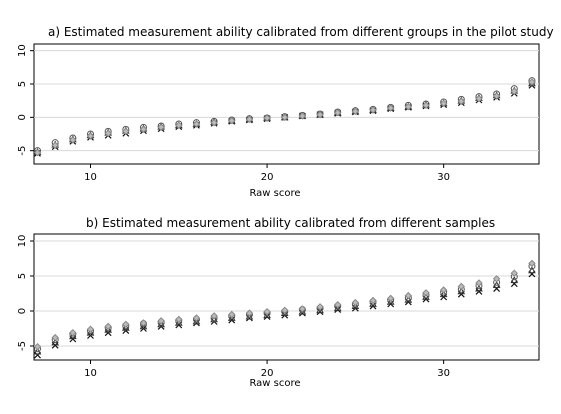  What do you see at coordinates (267, 373) in the screenshot?
I see `chart-b-x-tick-label: 20` at bounding box center [267, 373].